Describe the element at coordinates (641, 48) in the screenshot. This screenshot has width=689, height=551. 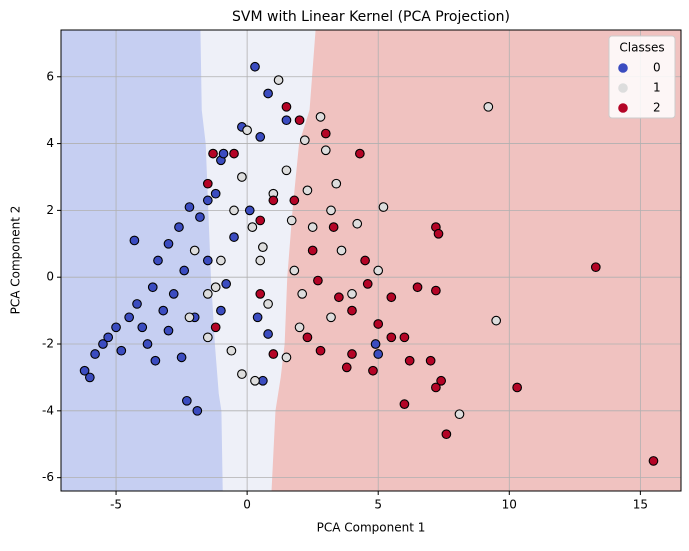
I see `legend-title: Classes` at that location.